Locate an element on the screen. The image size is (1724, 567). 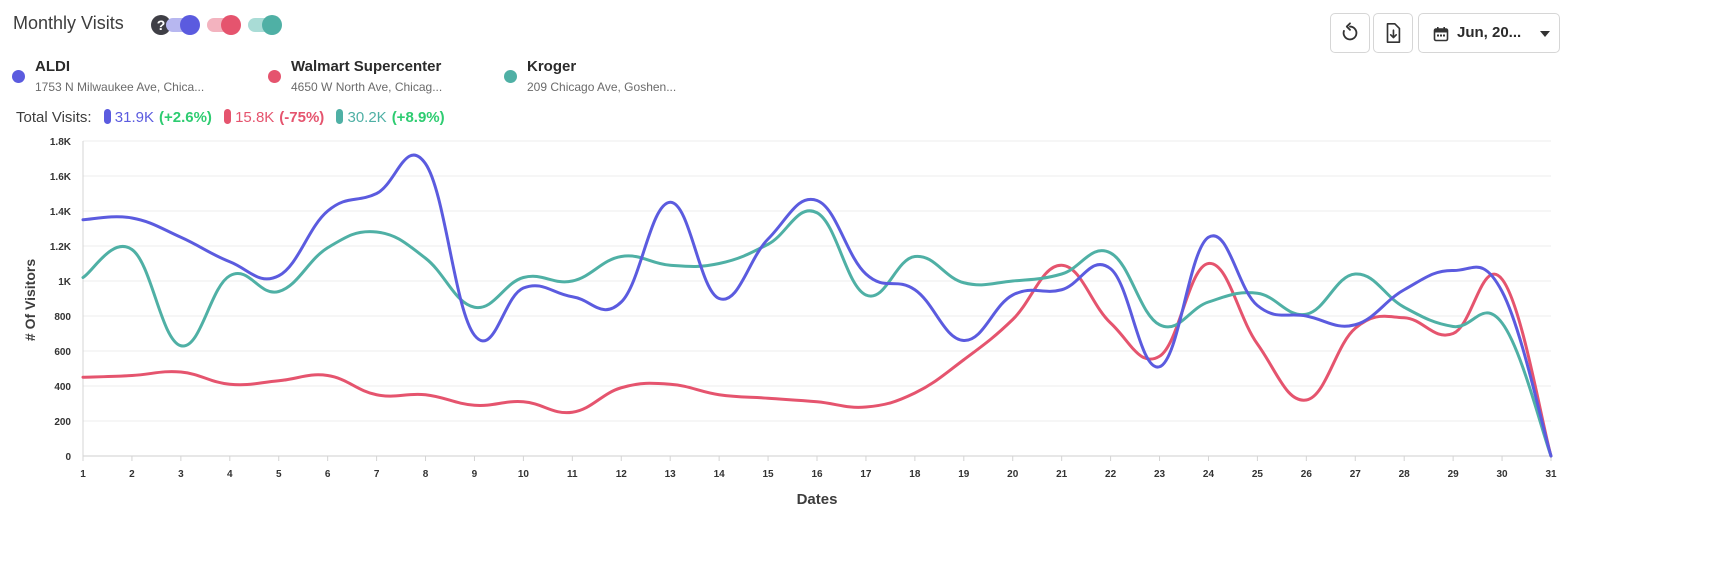
x-tick-label: 15 is located at coordinates (769, 474).